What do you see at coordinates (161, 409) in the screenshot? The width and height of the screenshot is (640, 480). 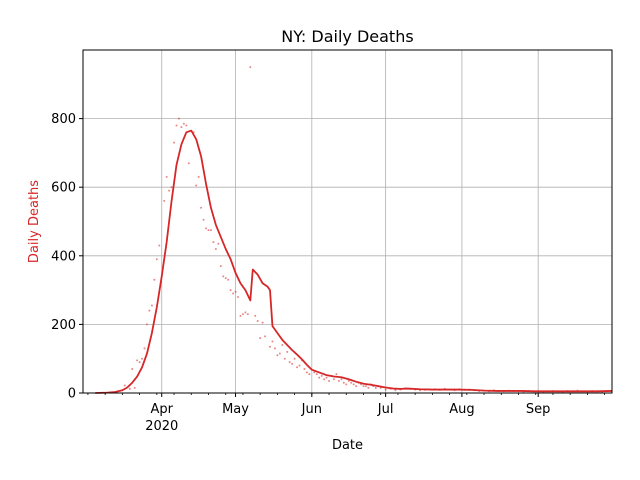 I see `x-tick-label: Apr` at bounding box center [161, 409].